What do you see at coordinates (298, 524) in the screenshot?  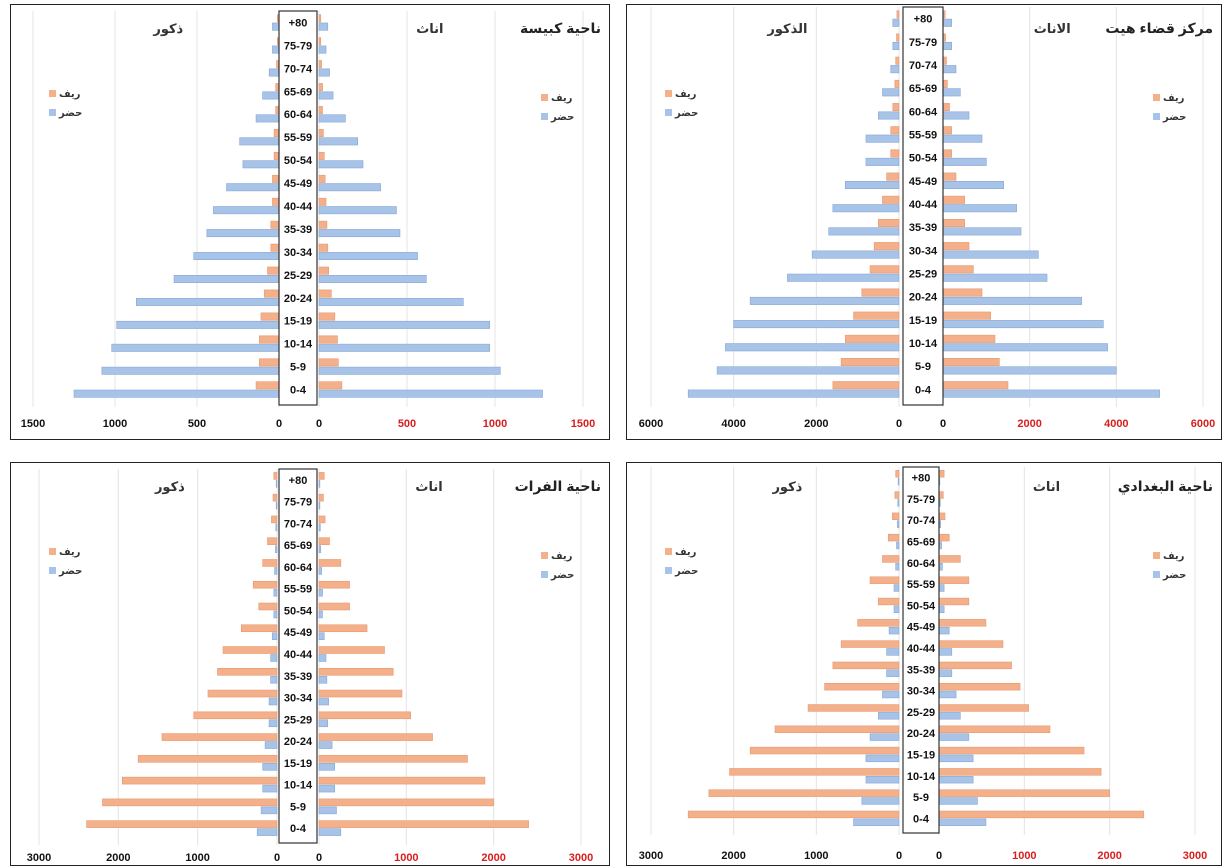 I see `age-group-label: 70-74` at bounding box center [298, 524].